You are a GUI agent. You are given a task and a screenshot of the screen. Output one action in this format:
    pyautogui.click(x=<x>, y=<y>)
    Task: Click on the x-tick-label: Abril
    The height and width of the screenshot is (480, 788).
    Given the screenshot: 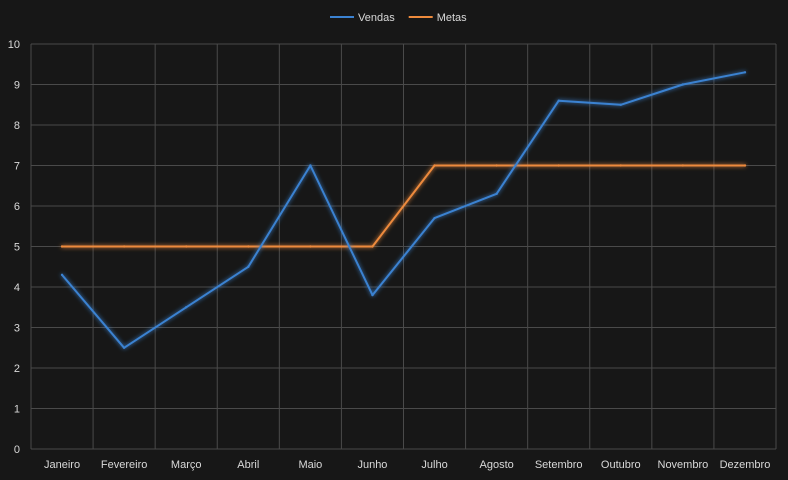 What is the action you would take?
    pyautogui.click(x=248, y=465)
    